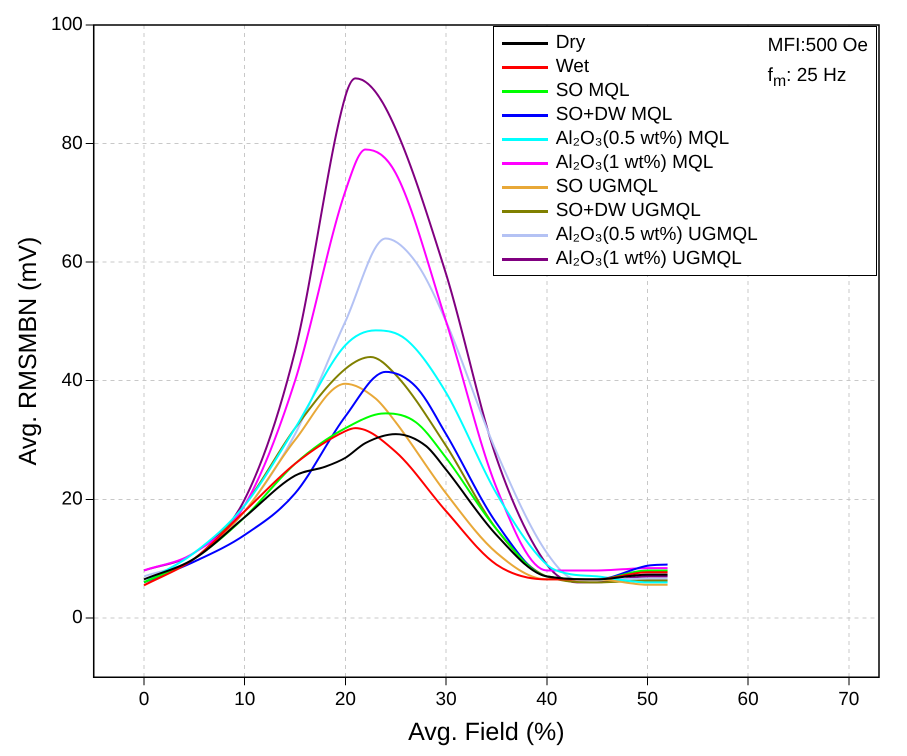 Image resolution: width=907 pixels, height=756 pixels. I want to click on y-tick-label: 80, so click(72, 143).